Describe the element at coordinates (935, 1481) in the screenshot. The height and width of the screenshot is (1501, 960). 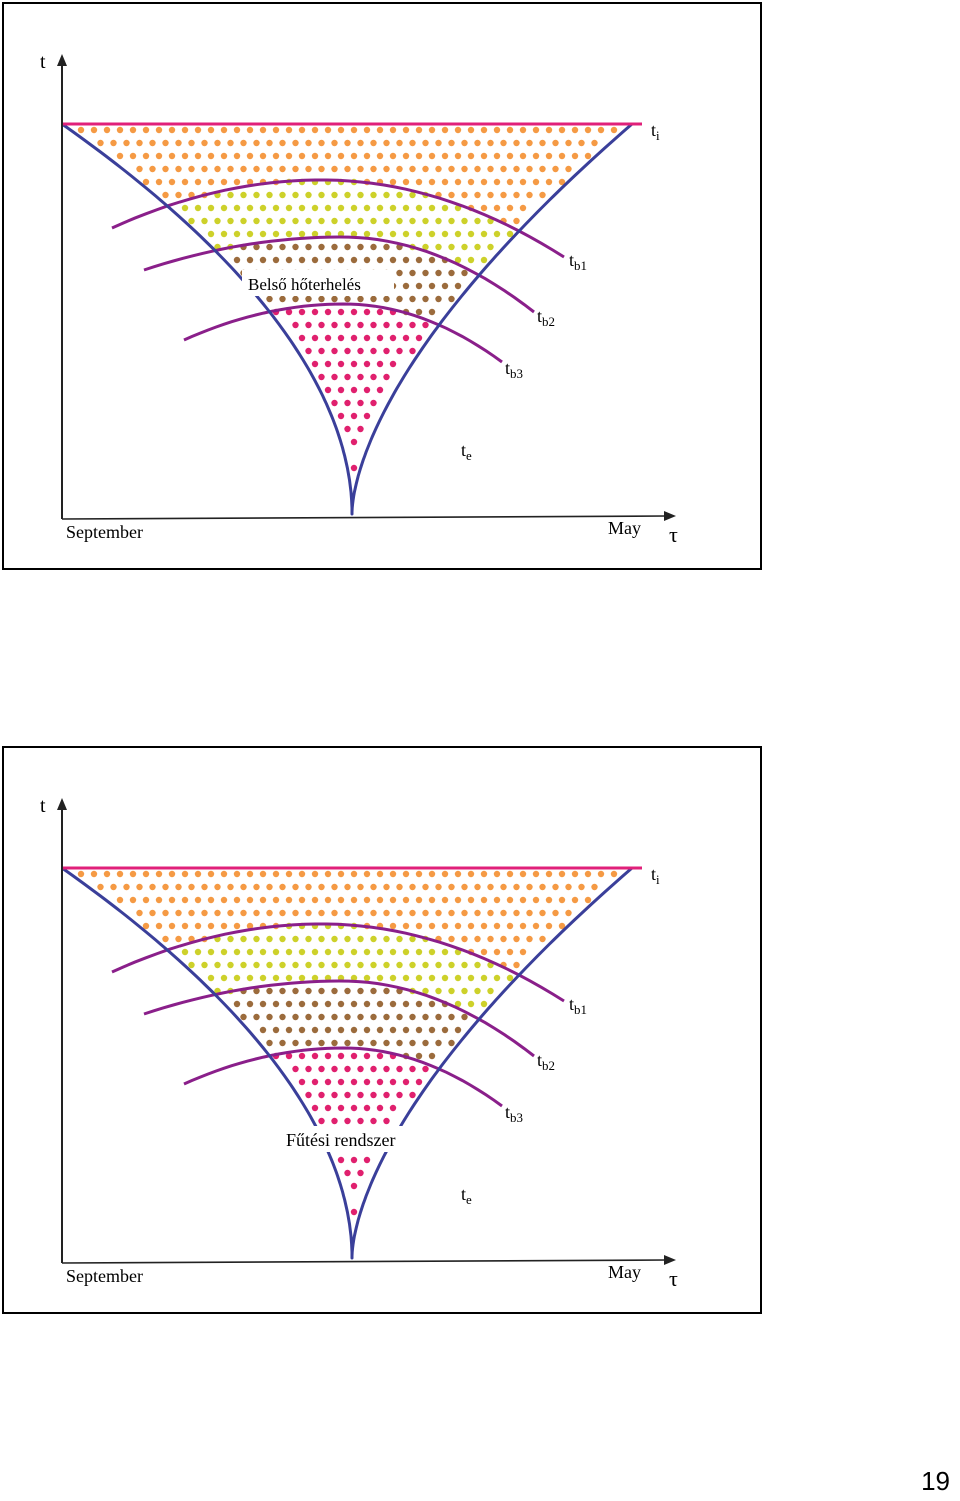
I see `page-number: 19` at that location.